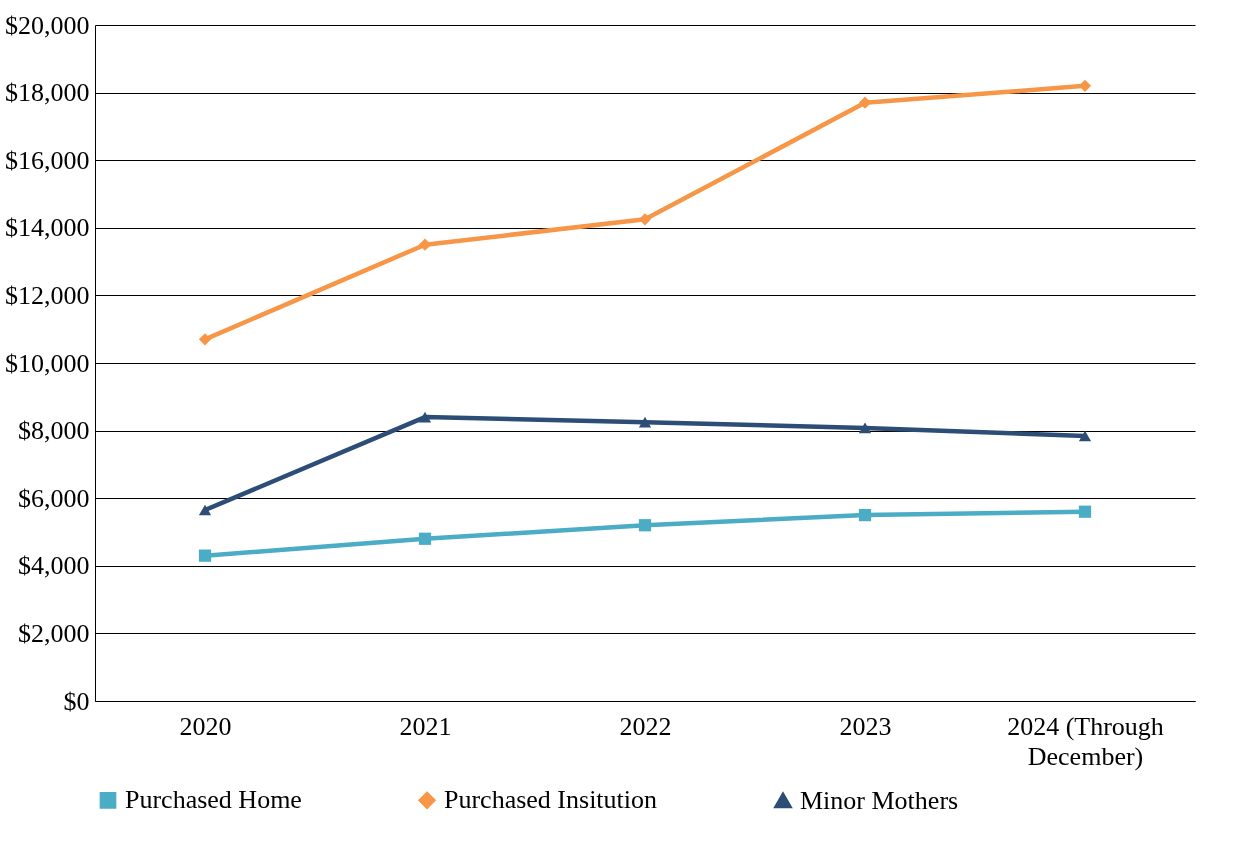 The image size is (1241, 844). What do you see at coordinates (47, 160) in the screenshot?
I see `y-tick-label: $16,000` at bounding box center [47, 160].